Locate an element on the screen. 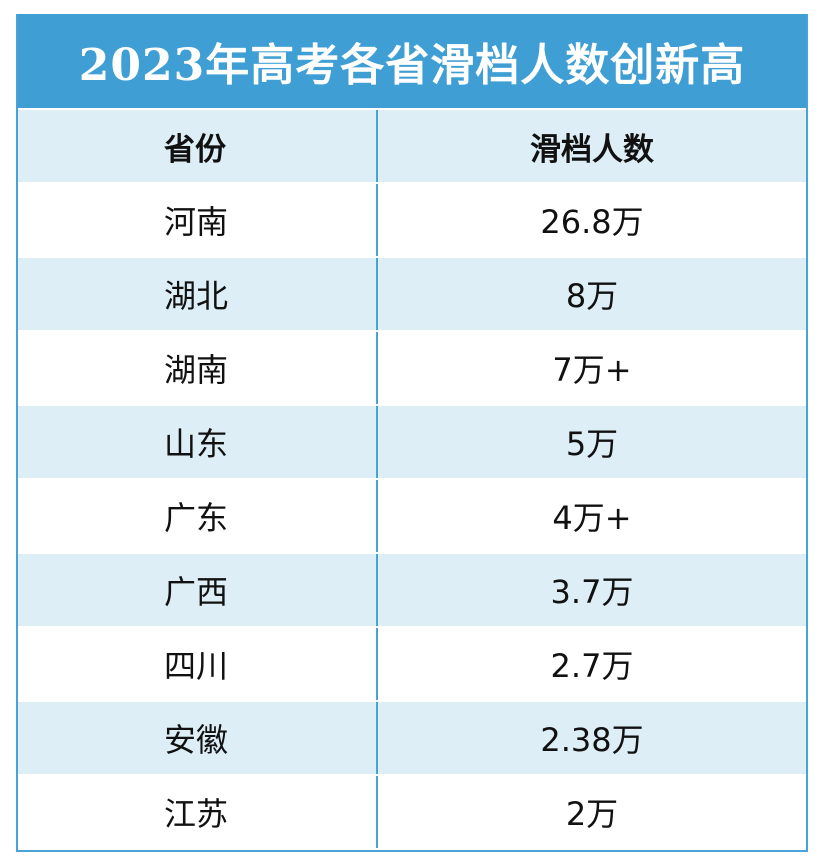 This screenshot has height=866, width=824. province-cell: 四川 is located at coordinates (198, 664).